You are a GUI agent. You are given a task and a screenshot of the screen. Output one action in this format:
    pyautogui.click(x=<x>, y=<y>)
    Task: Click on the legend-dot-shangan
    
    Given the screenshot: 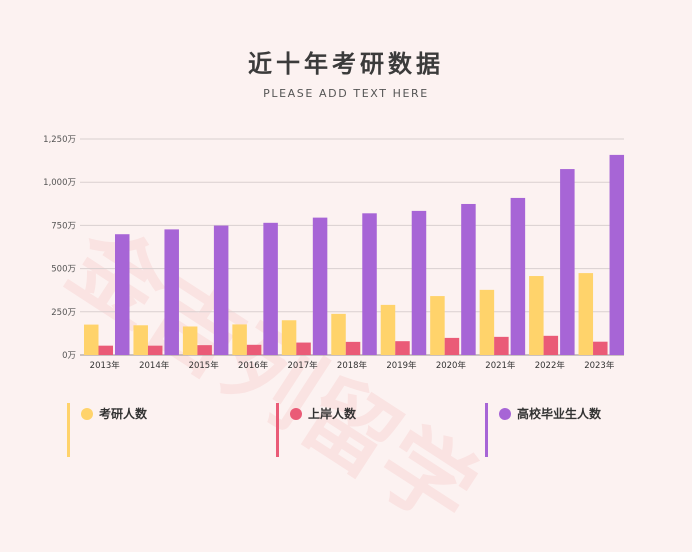 What is the action you would take?
    pyautogui.click(x=296, y=414)
    